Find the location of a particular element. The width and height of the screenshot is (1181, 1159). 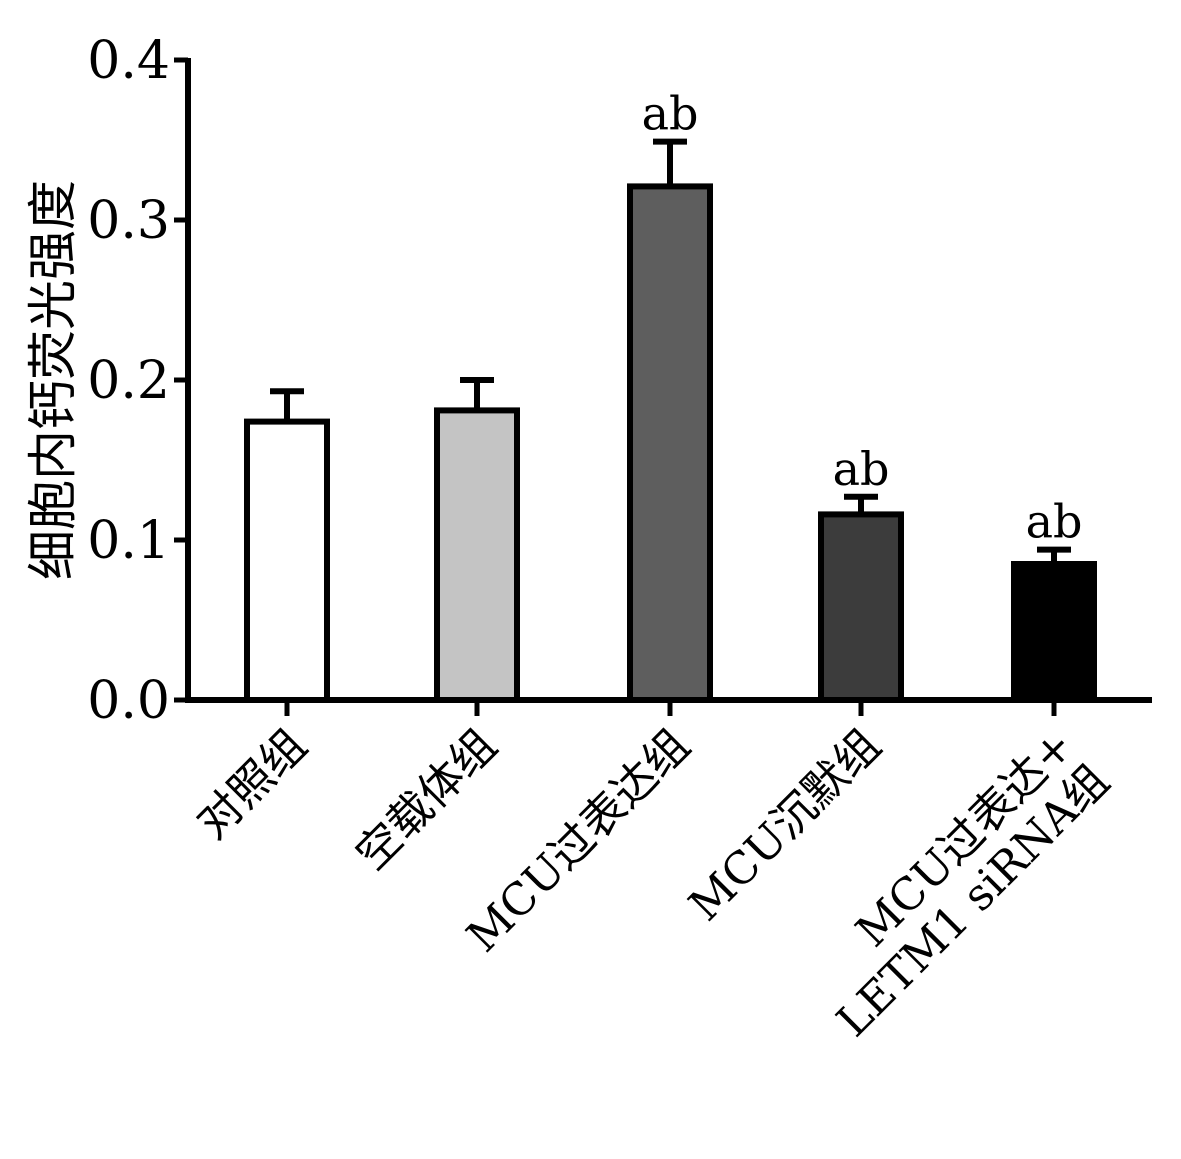

x-tick-label-group: 空载体组 is located at coordinates (426, 800).